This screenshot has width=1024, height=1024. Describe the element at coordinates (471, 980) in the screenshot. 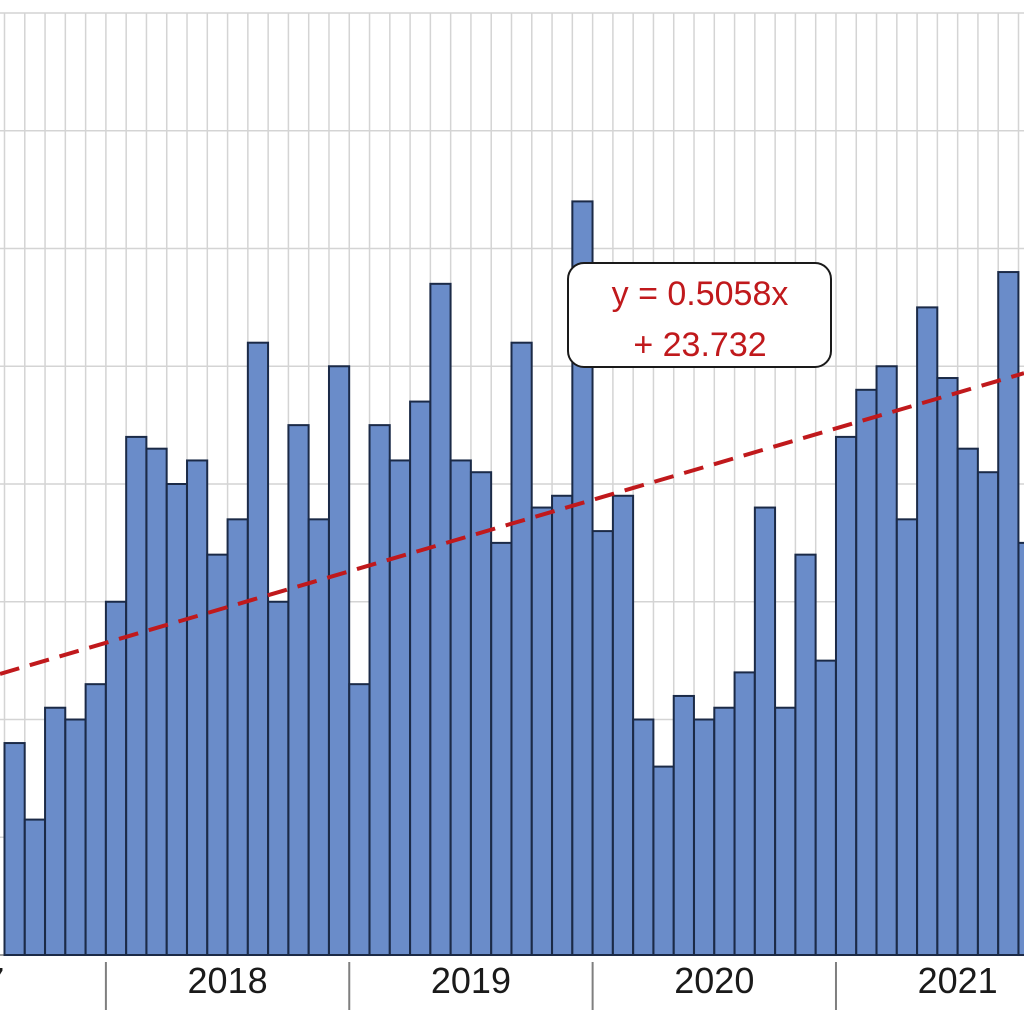

I see `year-label: 2019` at that location.